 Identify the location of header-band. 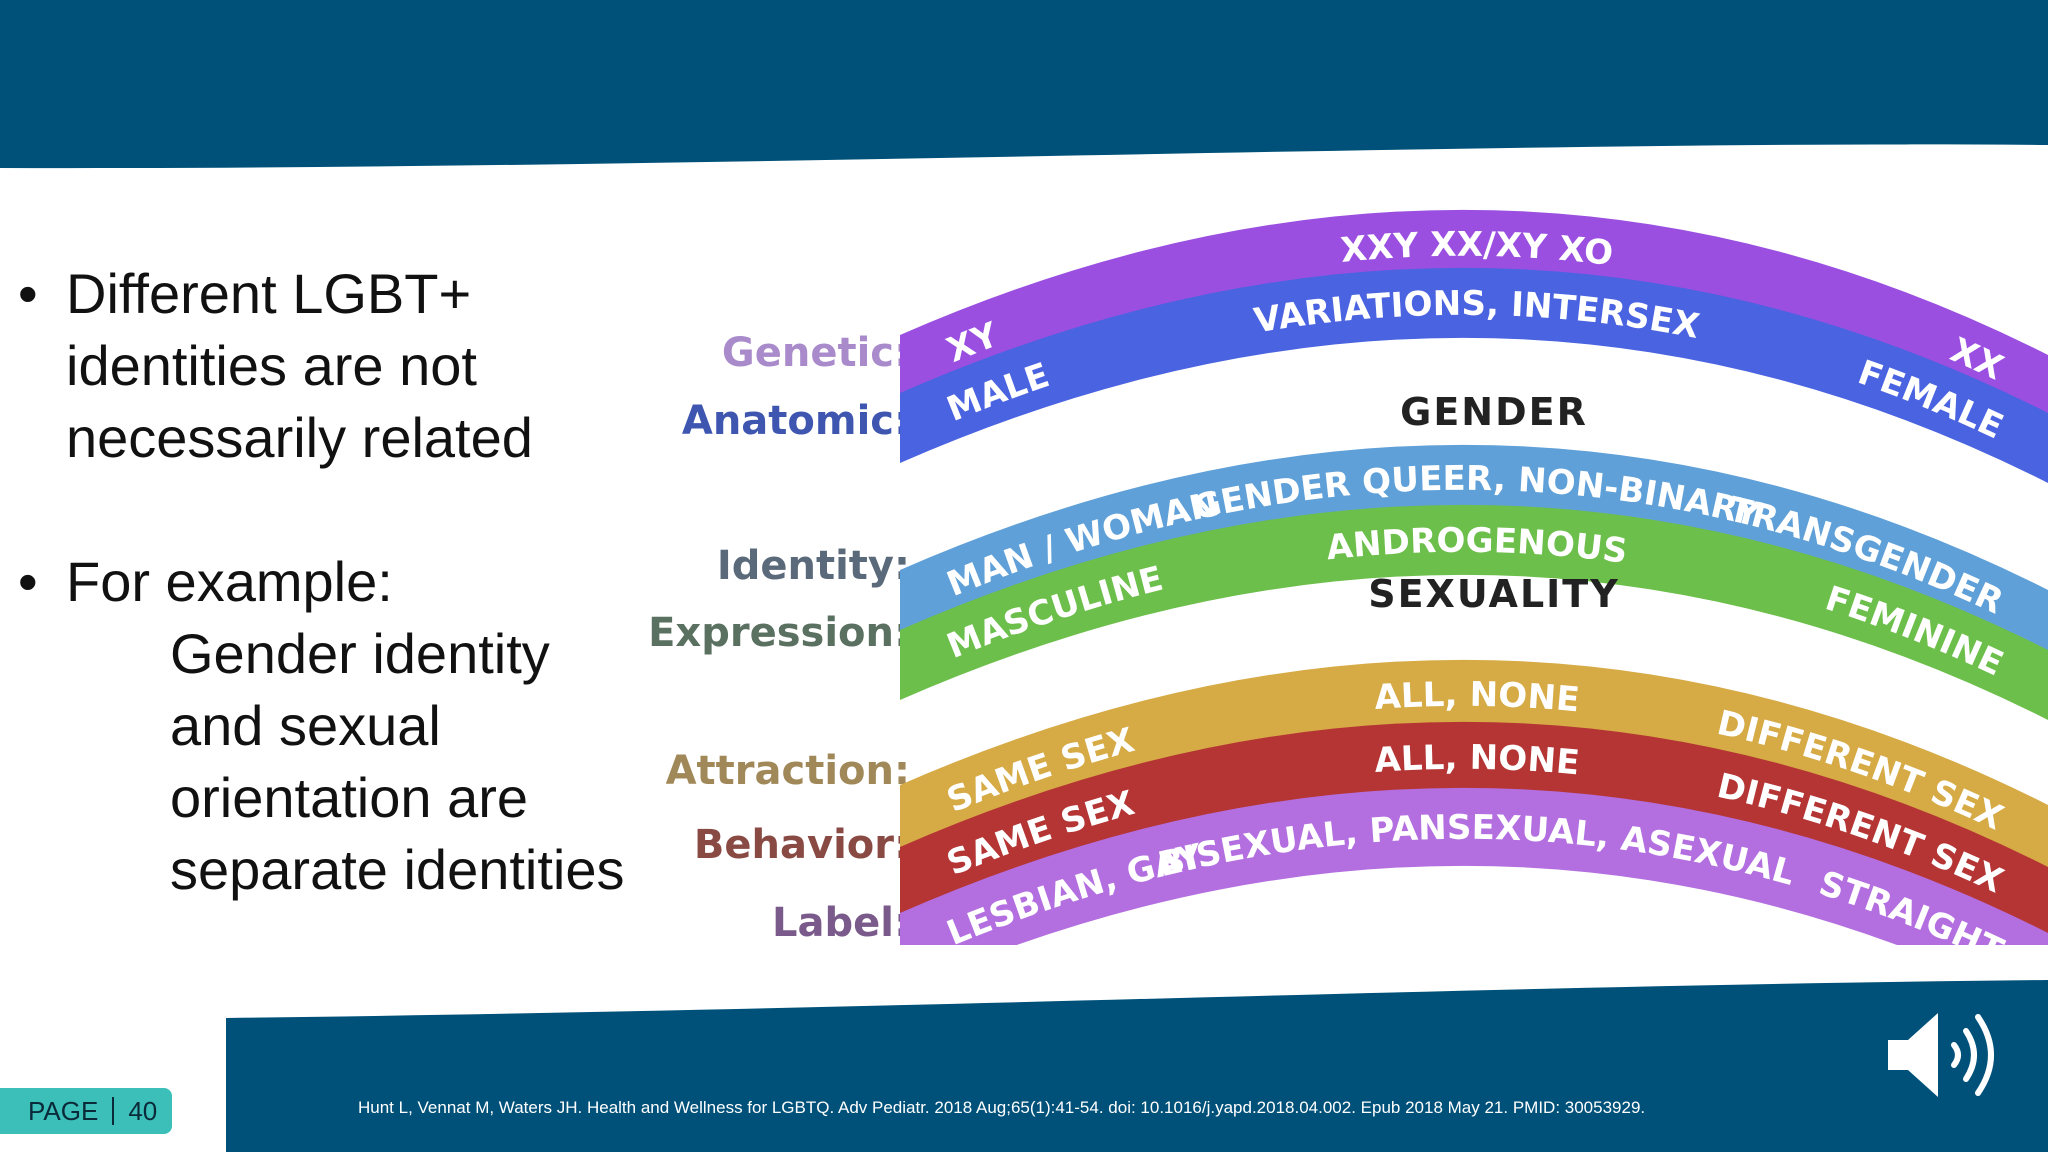
(1024, 84).